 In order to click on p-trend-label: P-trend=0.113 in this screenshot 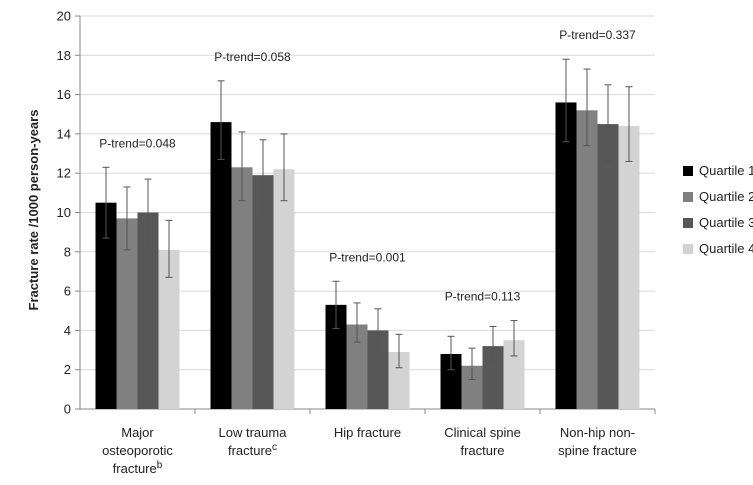, I will do `click(483, 297)`.